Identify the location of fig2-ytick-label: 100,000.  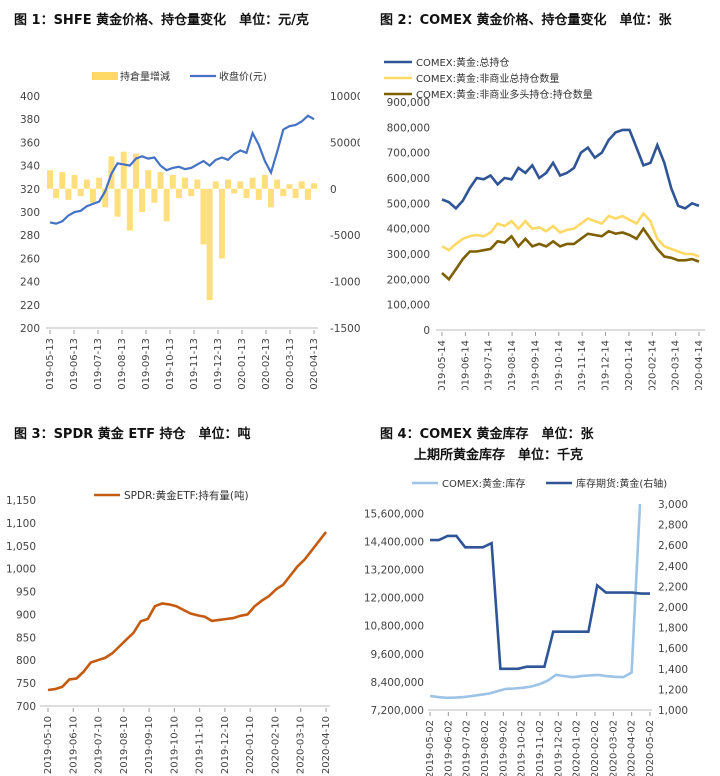
(408, 306).